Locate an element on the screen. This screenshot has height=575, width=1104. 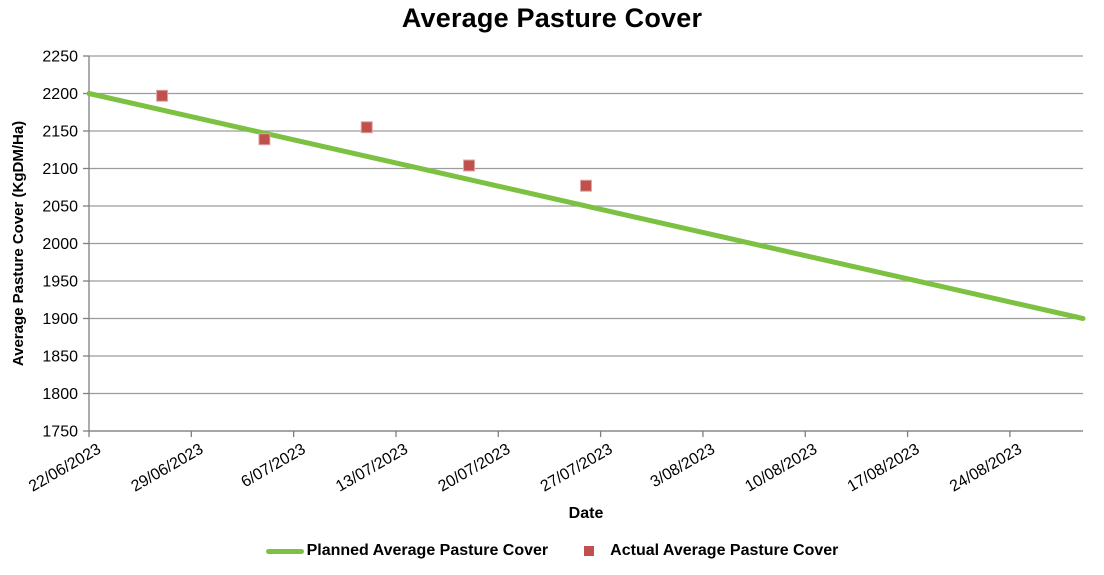
y-axis-tick-label: 2250 is located at coordinates (60, 57).